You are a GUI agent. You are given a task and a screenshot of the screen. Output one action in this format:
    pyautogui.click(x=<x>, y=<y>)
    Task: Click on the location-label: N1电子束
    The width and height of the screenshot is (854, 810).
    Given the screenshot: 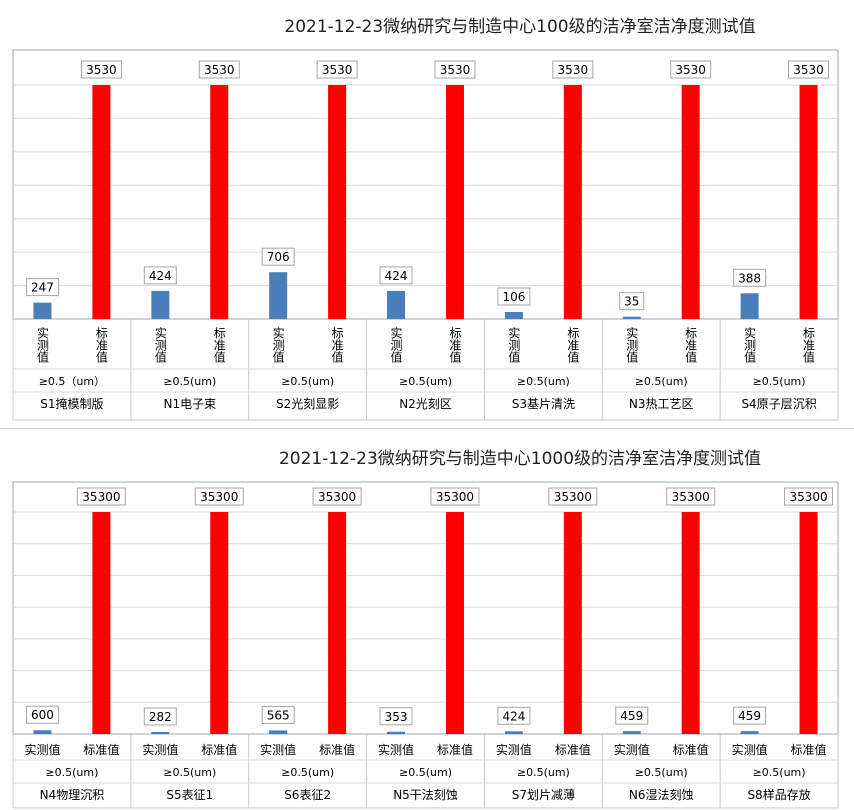 What is the action you would take?
    pyautogui.click(x=189, y=404)
    